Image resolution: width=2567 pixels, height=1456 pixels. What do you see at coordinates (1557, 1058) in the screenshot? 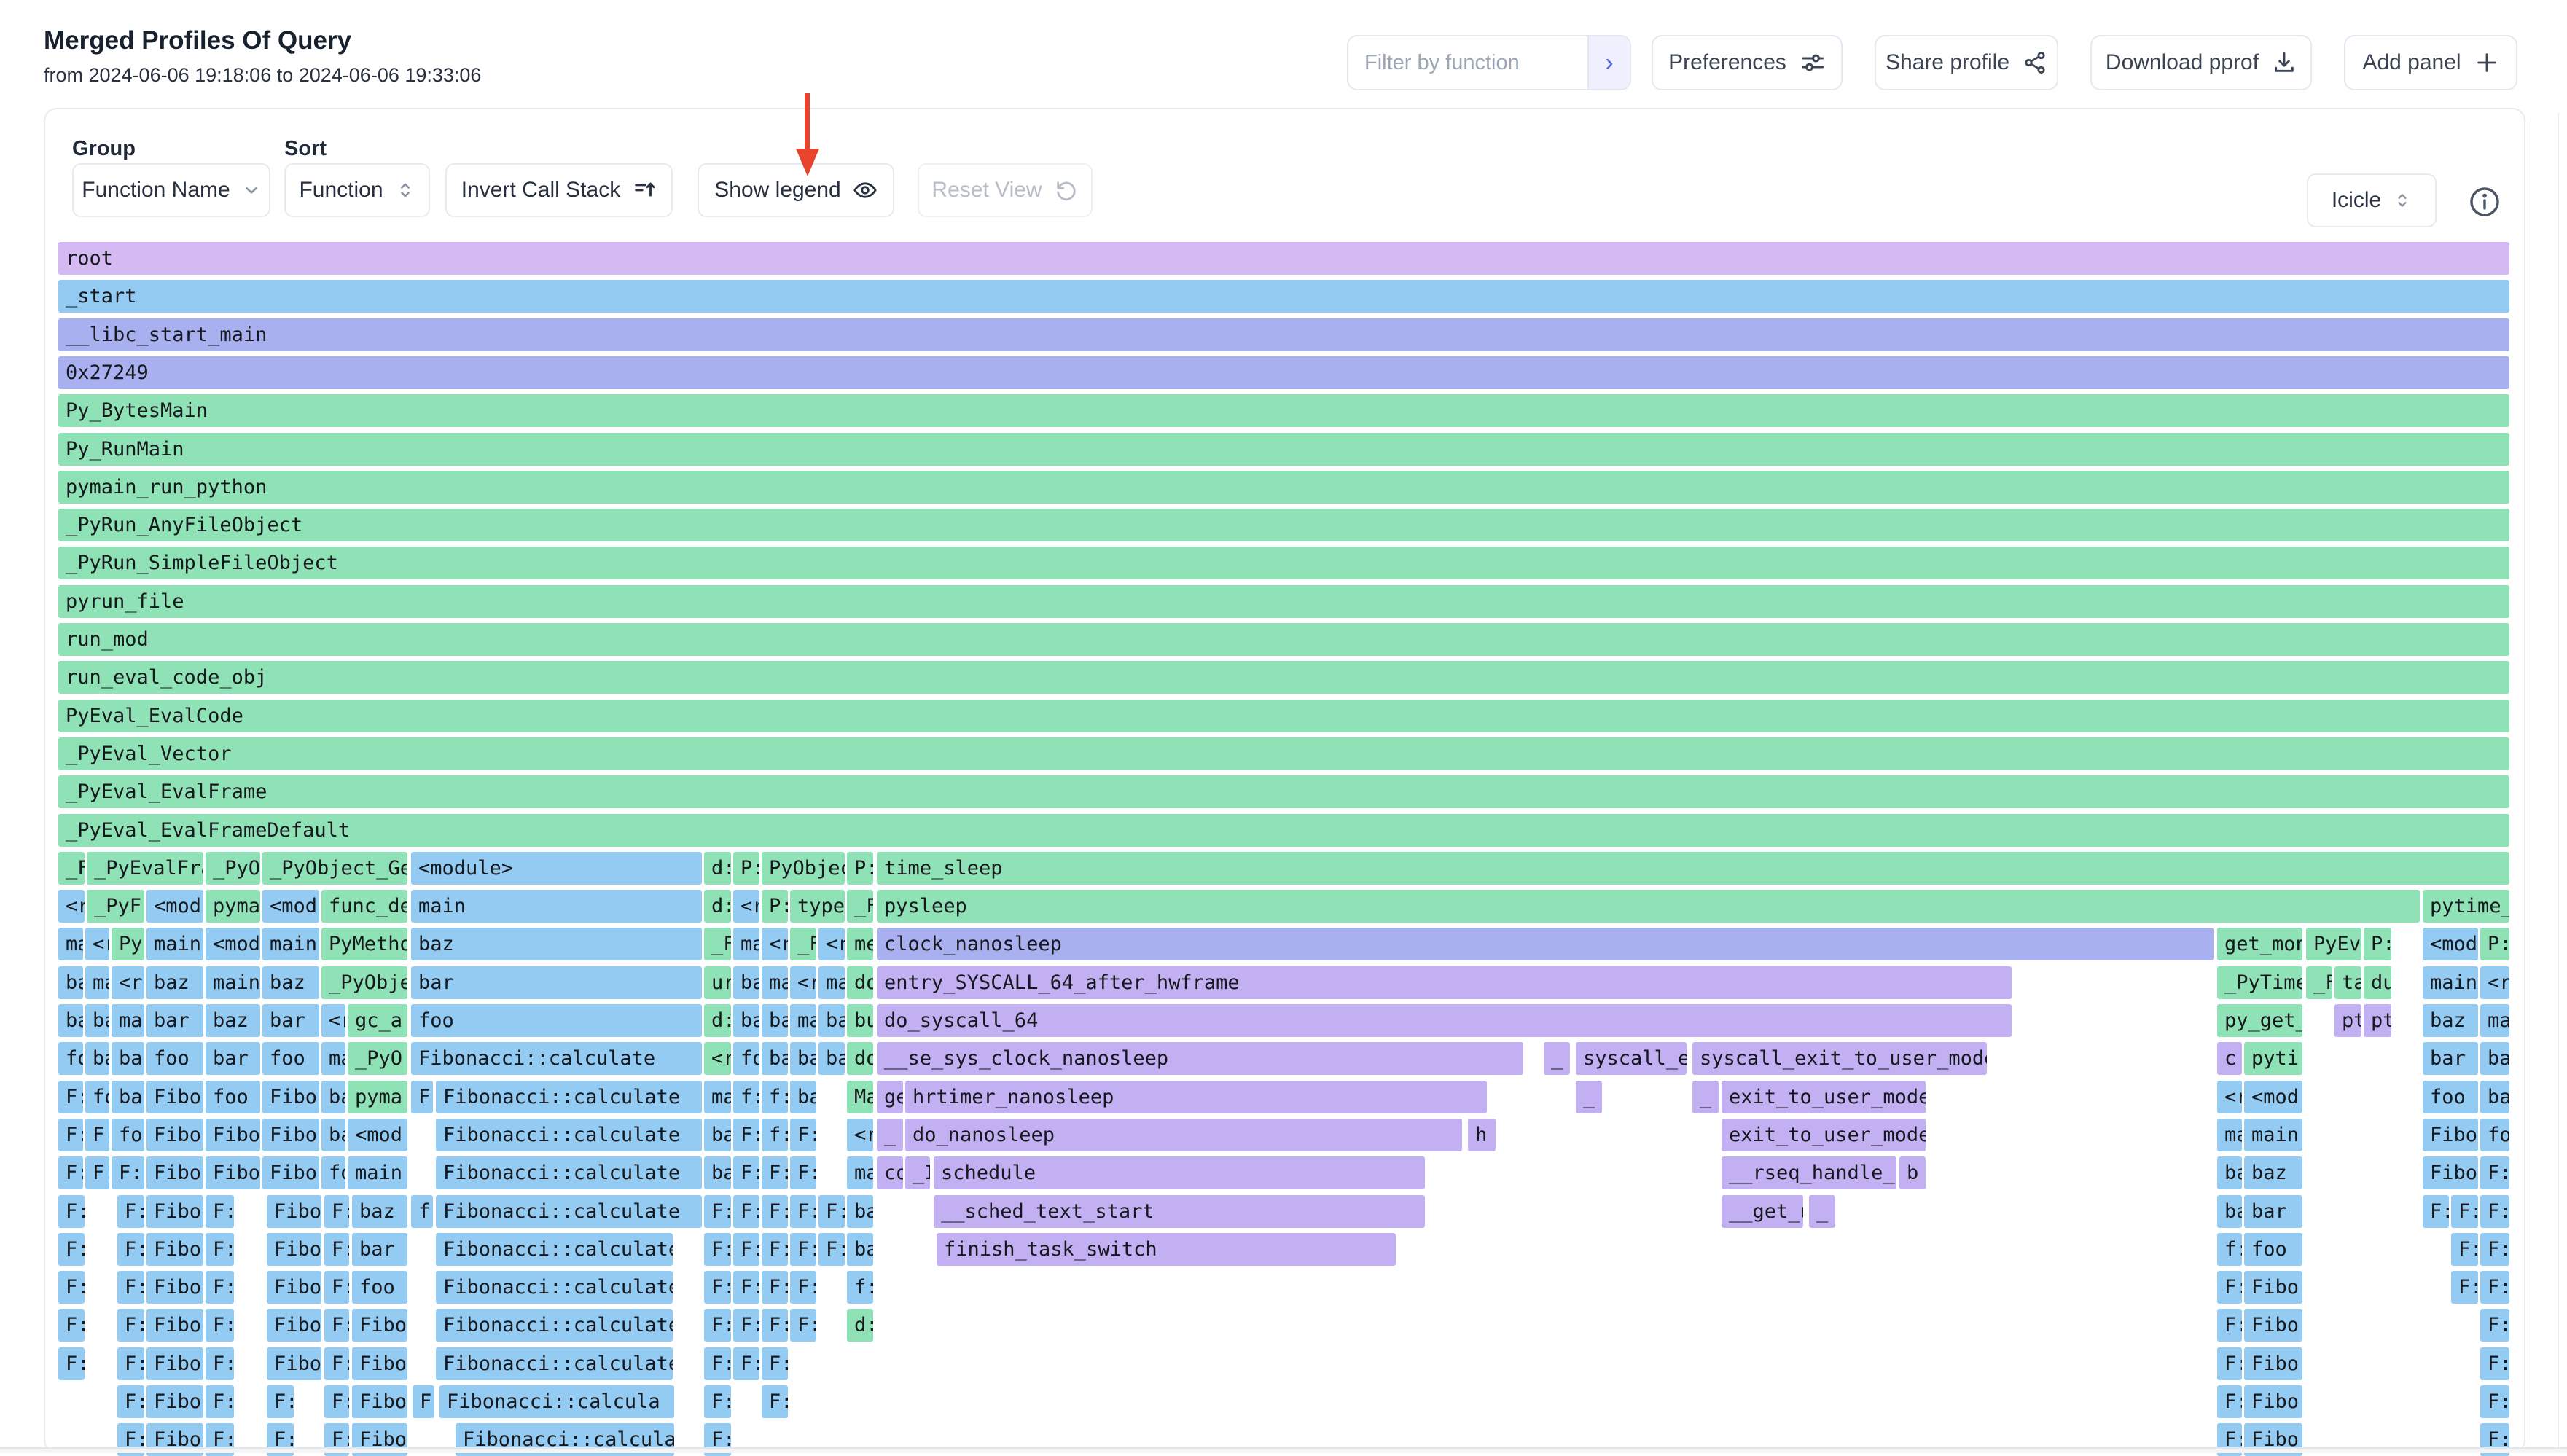
I see `flame-cell: _` at bounding box center [1557, 1058].